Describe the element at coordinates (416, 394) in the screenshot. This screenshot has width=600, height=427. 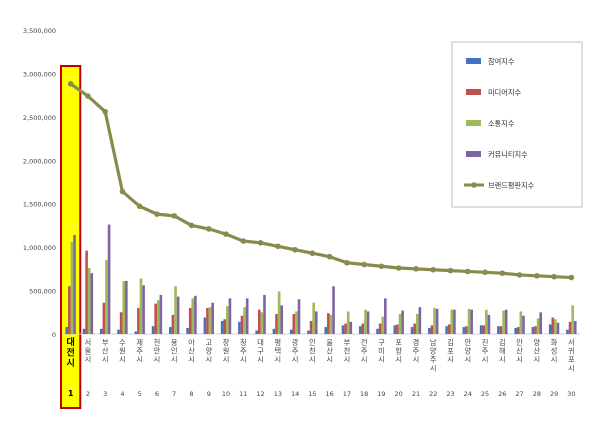
I see `rank-label: 21` at that location.